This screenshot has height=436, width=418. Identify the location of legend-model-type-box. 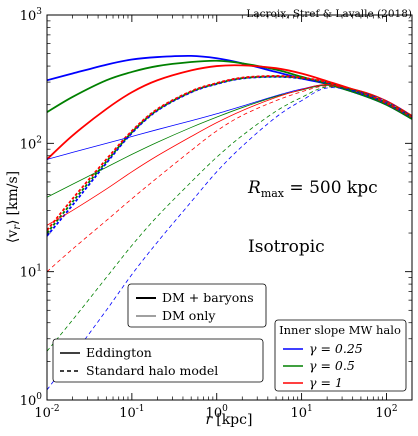
(197, 305).